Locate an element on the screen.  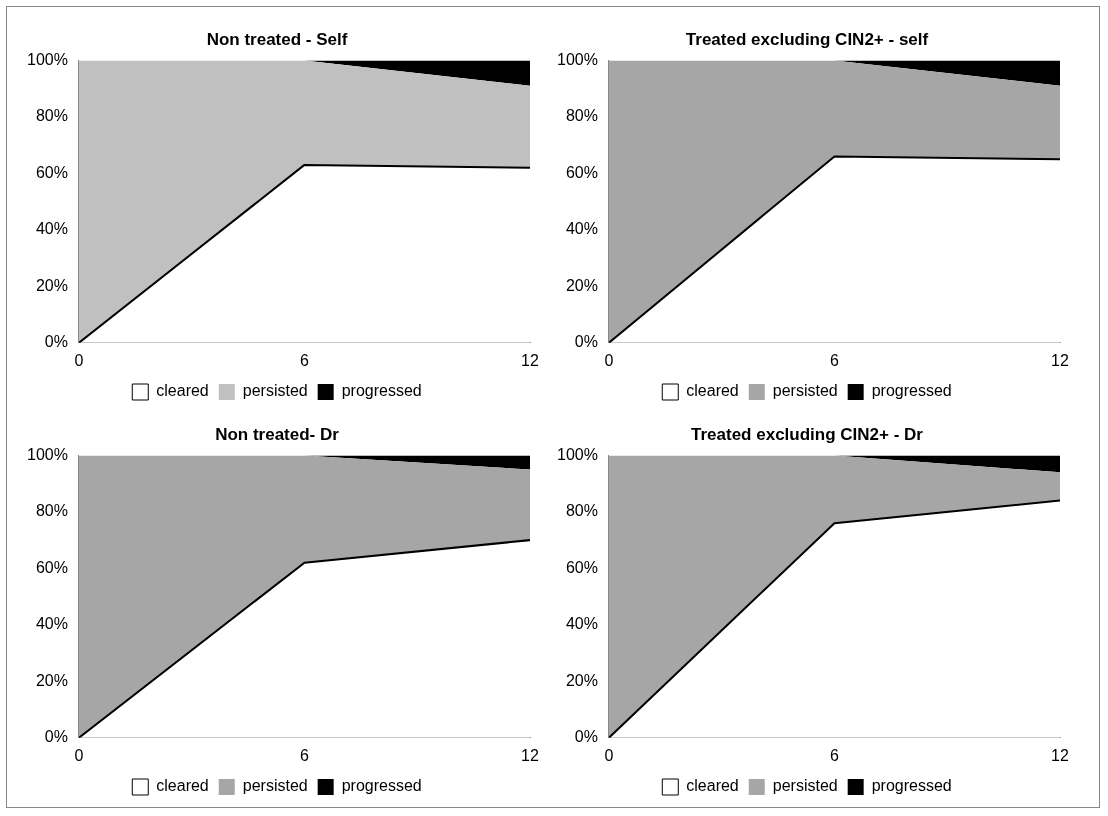
chart-title: Treated excluding CIN2+ - Dr is located at coordinates (807, 434).